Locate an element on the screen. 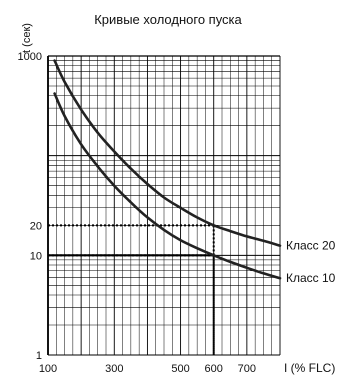 Image resolution: width=340 pixels, height=378 pixels. x-tick-label: 100 is located at coordinates (48, 369).